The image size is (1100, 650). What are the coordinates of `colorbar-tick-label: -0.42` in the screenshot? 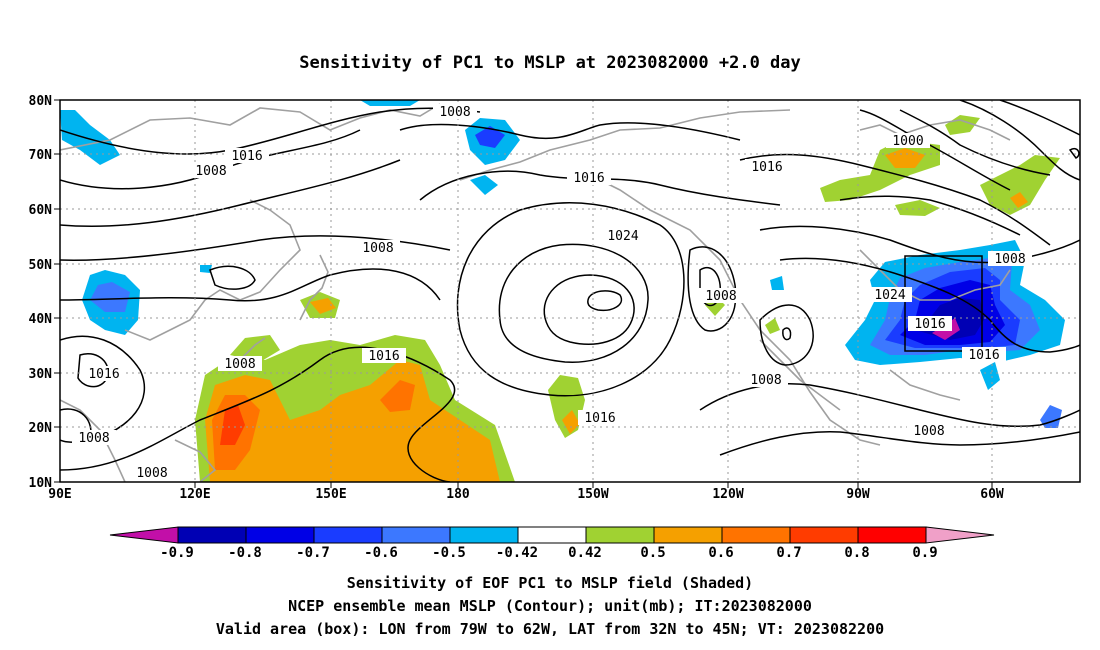 It's located at (517, 553).